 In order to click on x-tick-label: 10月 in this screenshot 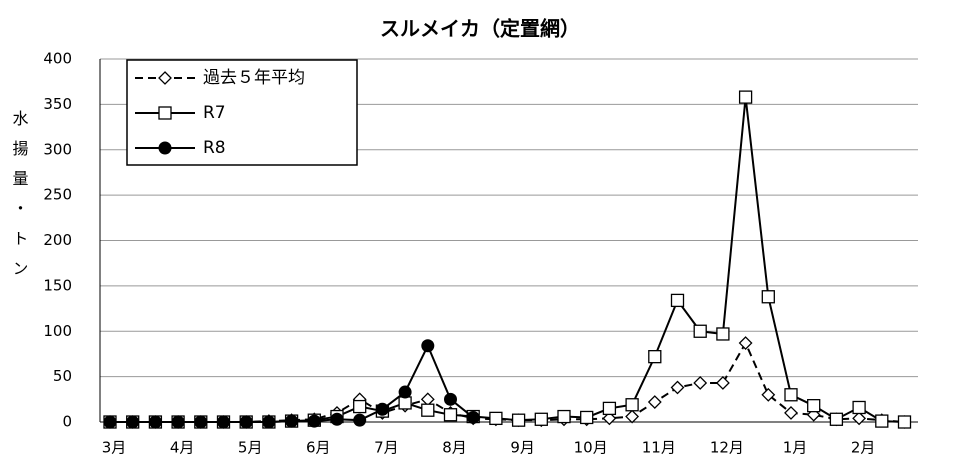, I will do `click(591, 448)`.